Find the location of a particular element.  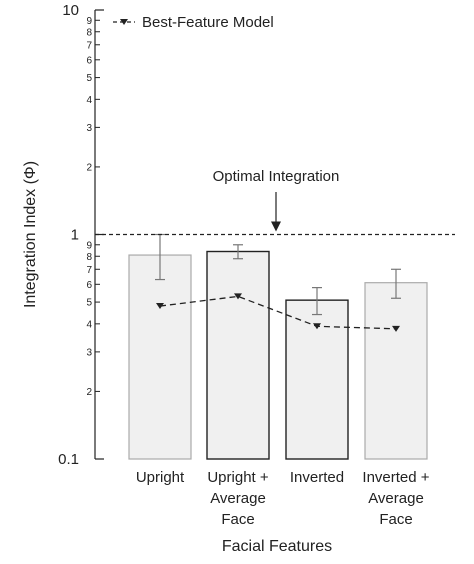

series-line is located at coordinates (278, 312).